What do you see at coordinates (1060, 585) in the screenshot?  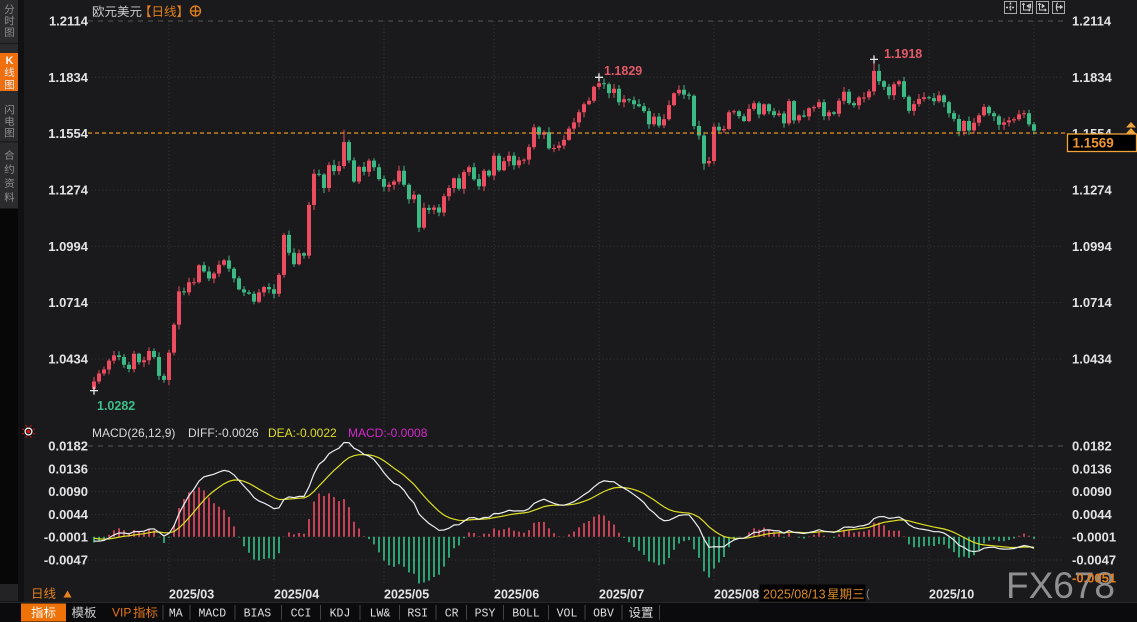 I see `svg-text: FX678` at bounding box center [1060, 585].